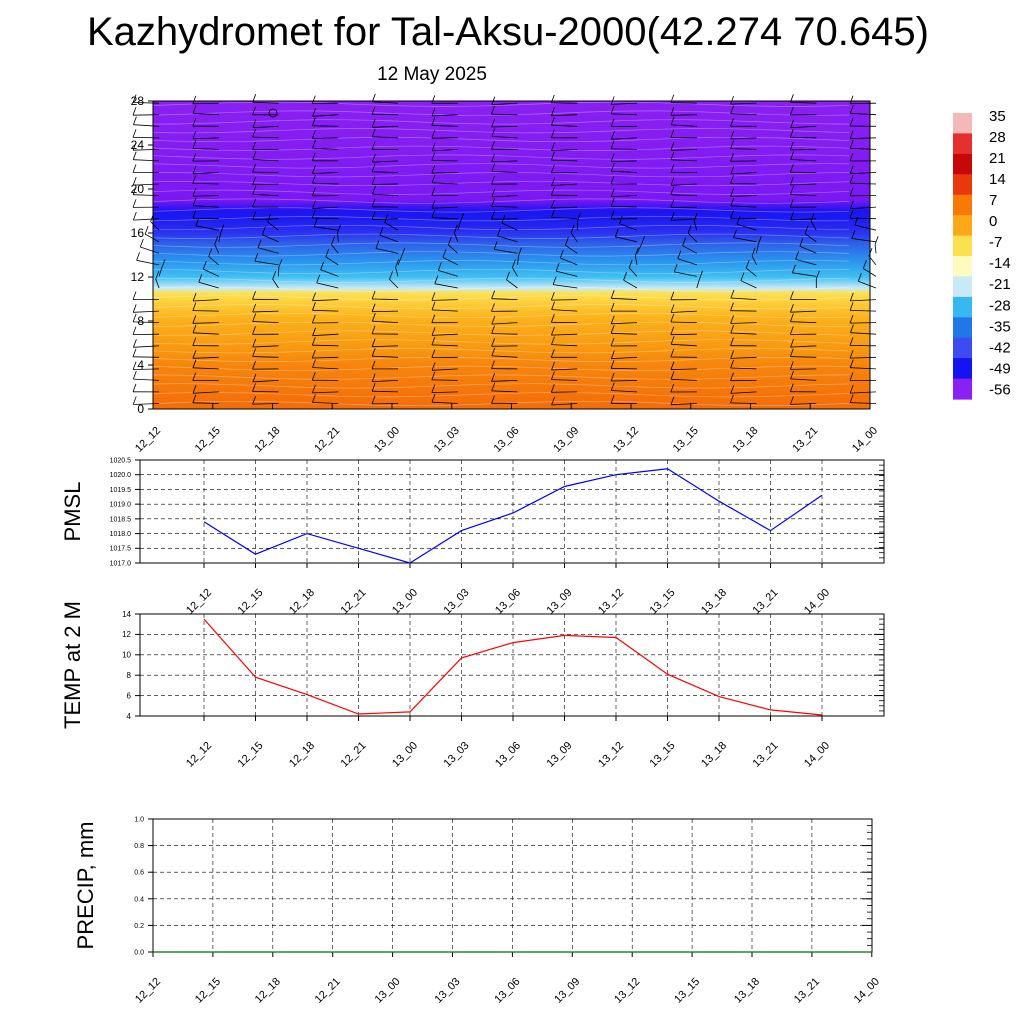  I want to click on y-tick-label: 4, so click(140, 365).